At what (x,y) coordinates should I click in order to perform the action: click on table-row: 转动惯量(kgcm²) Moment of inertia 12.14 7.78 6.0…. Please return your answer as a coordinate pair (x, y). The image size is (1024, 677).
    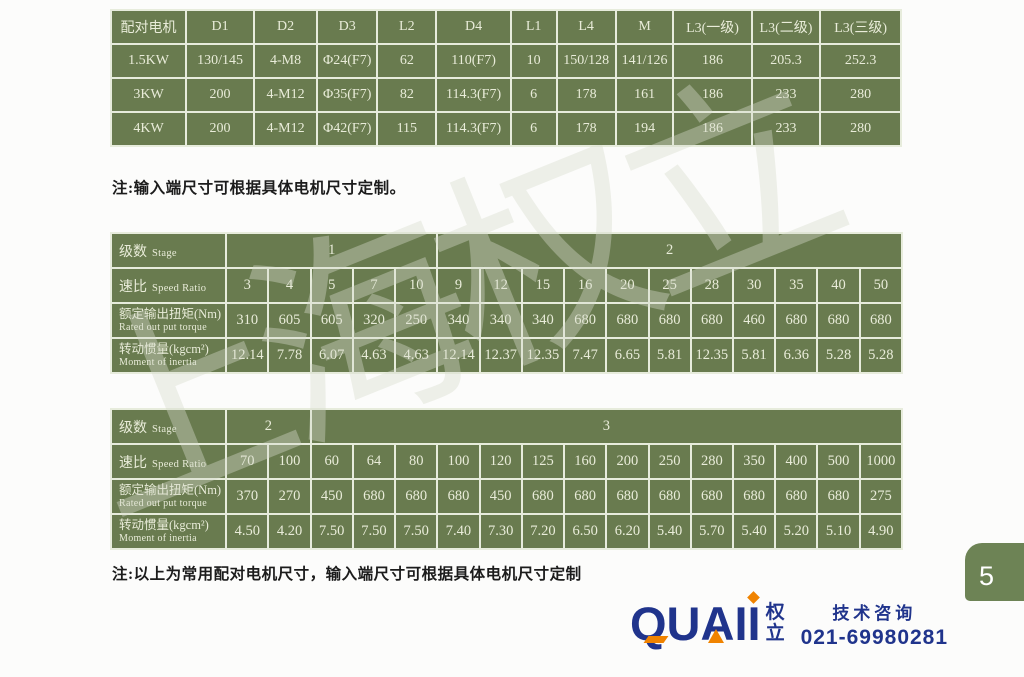
    Looking at the image, I should click on (506, 355).